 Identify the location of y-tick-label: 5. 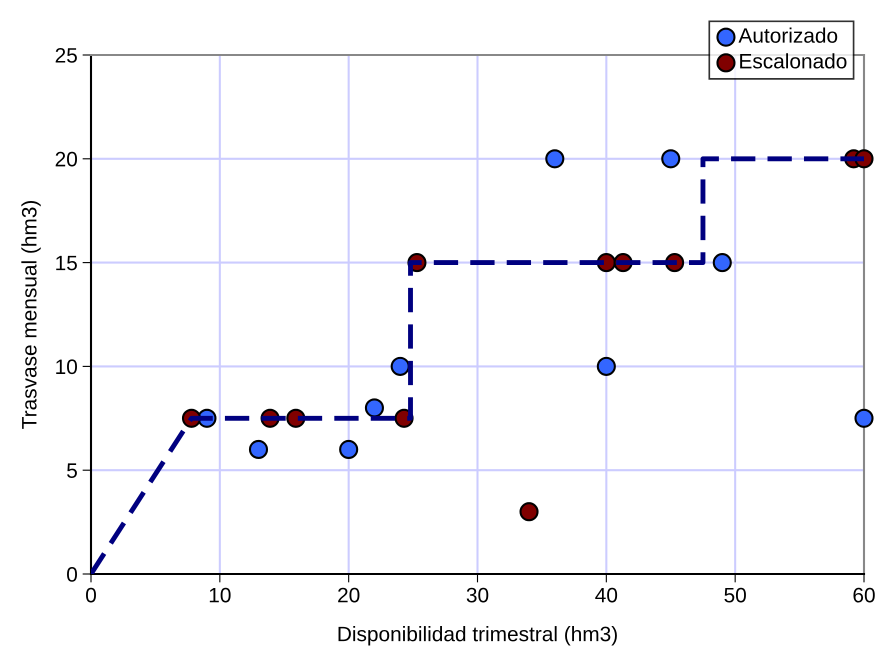
(72, 470).